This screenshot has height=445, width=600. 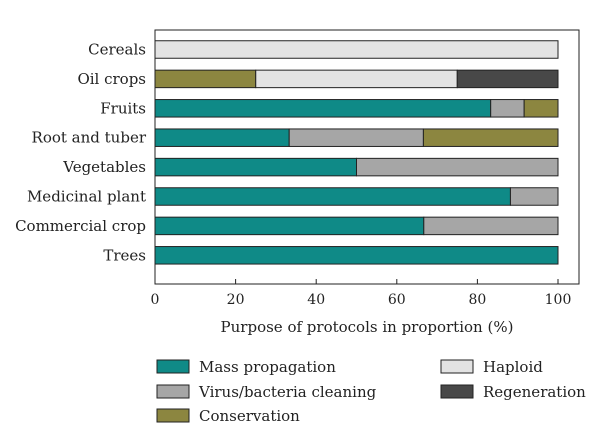 I want to click on legend-label-conservation: Conservation, so click(x=249, y=416).